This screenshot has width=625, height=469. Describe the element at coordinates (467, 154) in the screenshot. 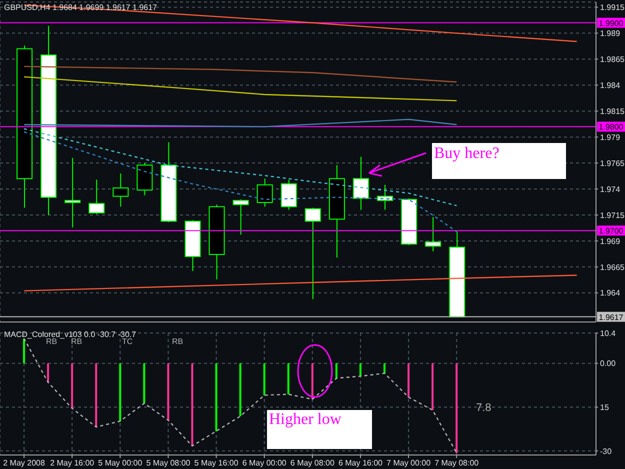

I see `annotation: Buy here?` at that location.